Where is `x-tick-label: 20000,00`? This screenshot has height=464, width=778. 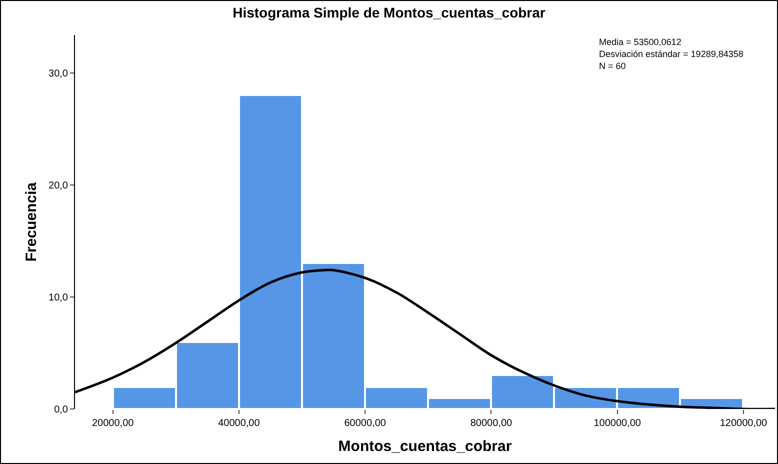 x-tick-label: 20000,00 is located at coordinates (113, 423).